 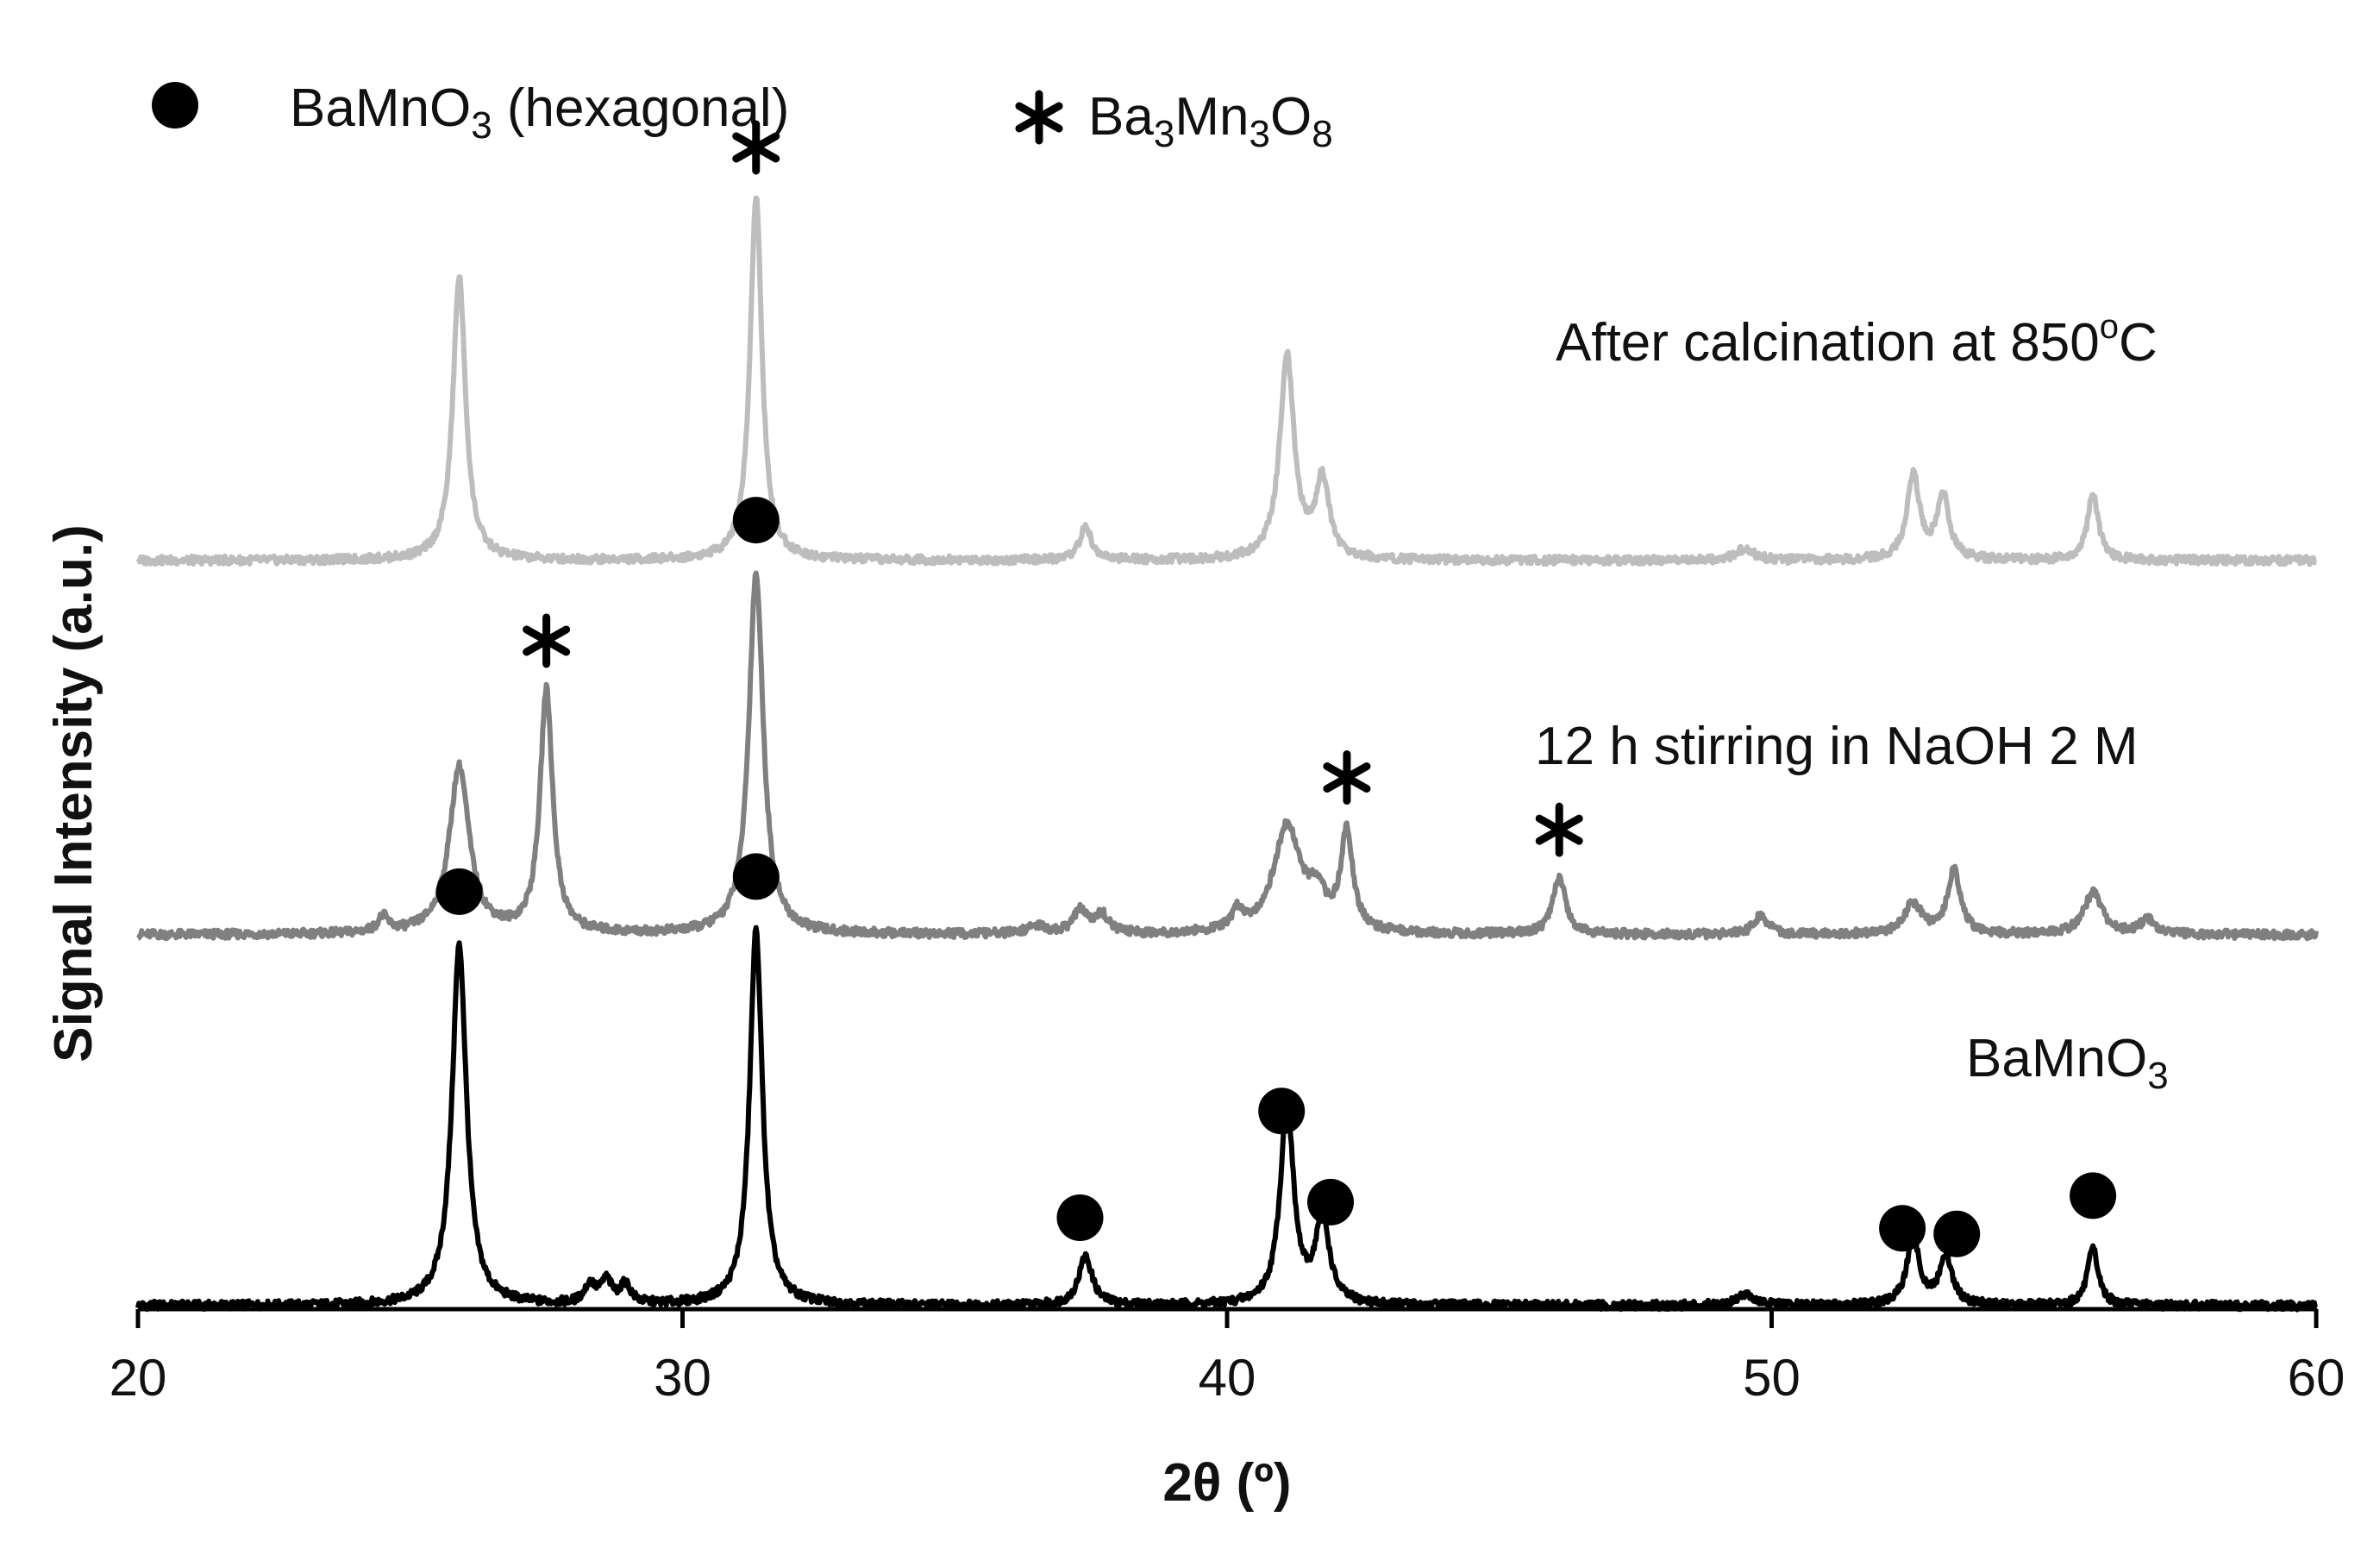 I want to click on label-part-0: 12 h stirring in NaOH 2 M, so click(x=1837, y=747).